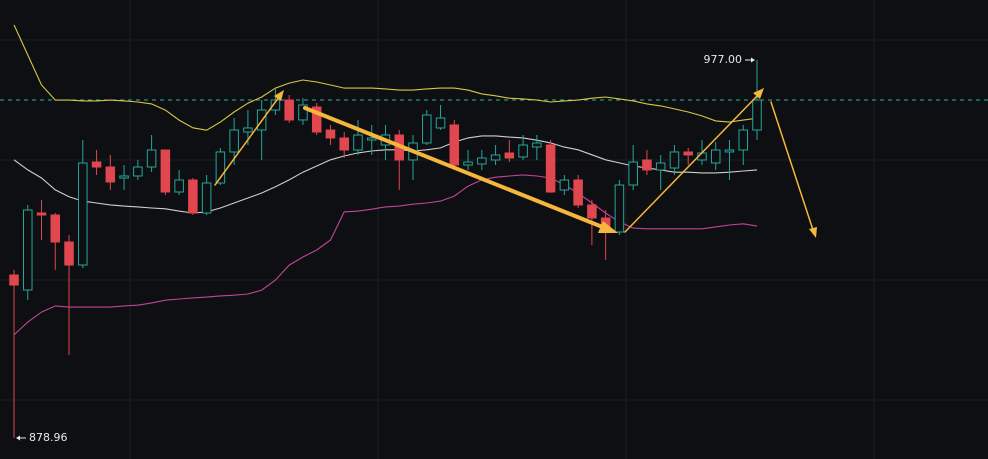  I want to click on annotation-label: 977.00, so click(723, 59).